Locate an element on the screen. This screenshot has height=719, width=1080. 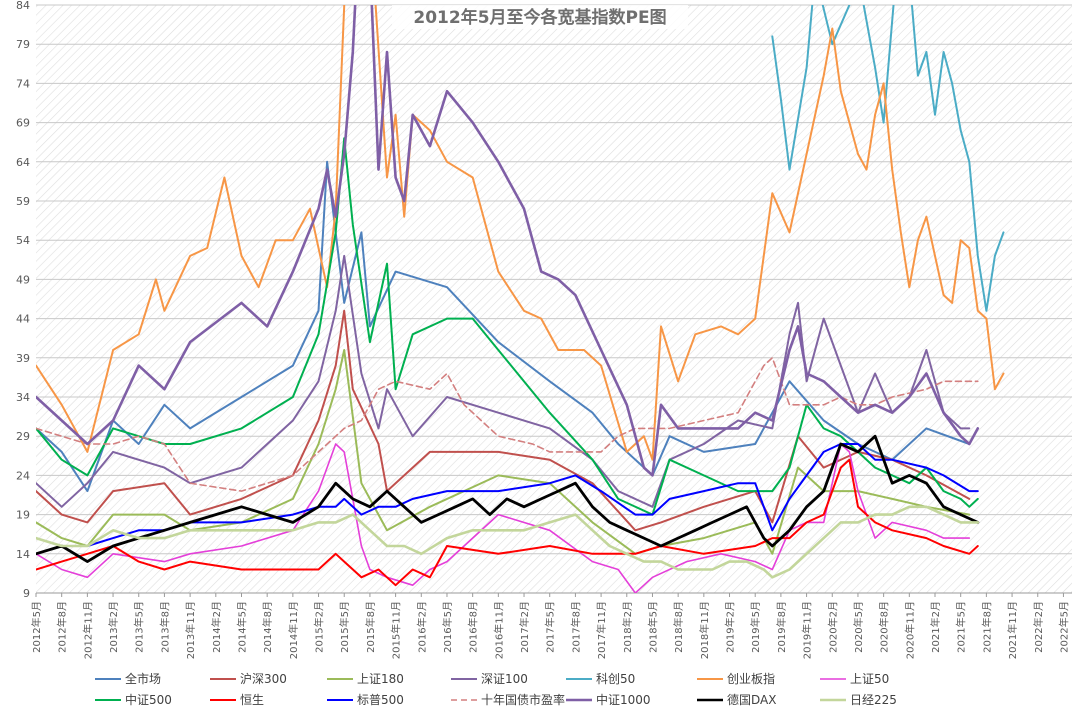
legend-label-4: 科创50 is located at coordinates (615, 679).